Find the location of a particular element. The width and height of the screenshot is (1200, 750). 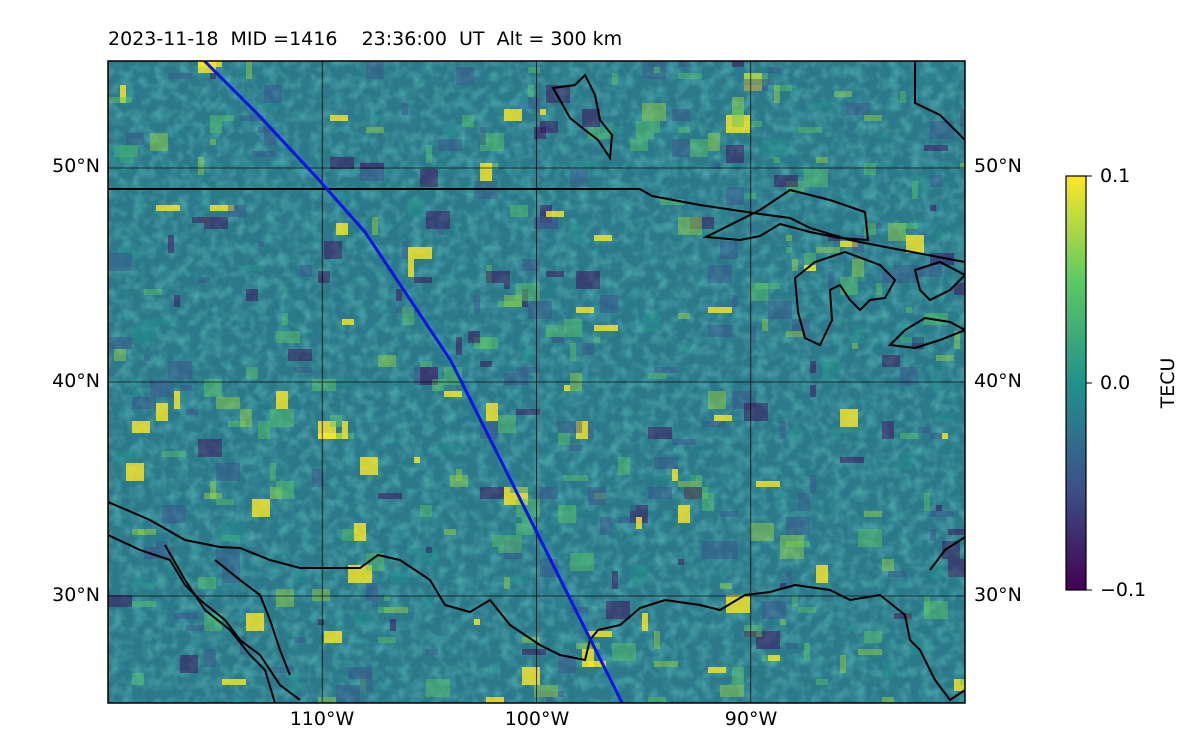

colorbar-label-max: 0.1 is located at coordinates (1115, 176).